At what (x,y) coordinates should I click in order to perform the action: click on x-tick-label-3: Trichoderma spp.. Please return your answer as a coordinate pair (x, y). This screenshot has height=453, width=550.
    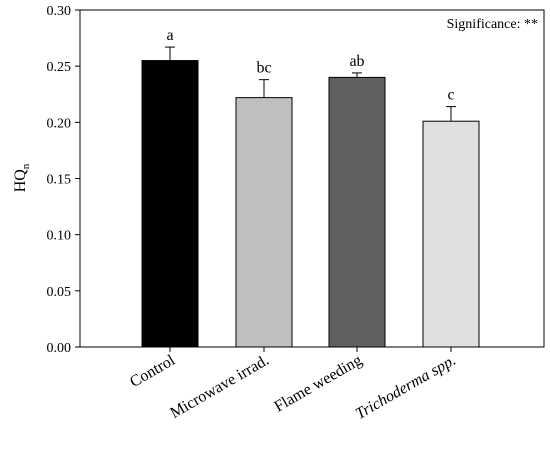
    Looking at the image, I should click on (406, 387).